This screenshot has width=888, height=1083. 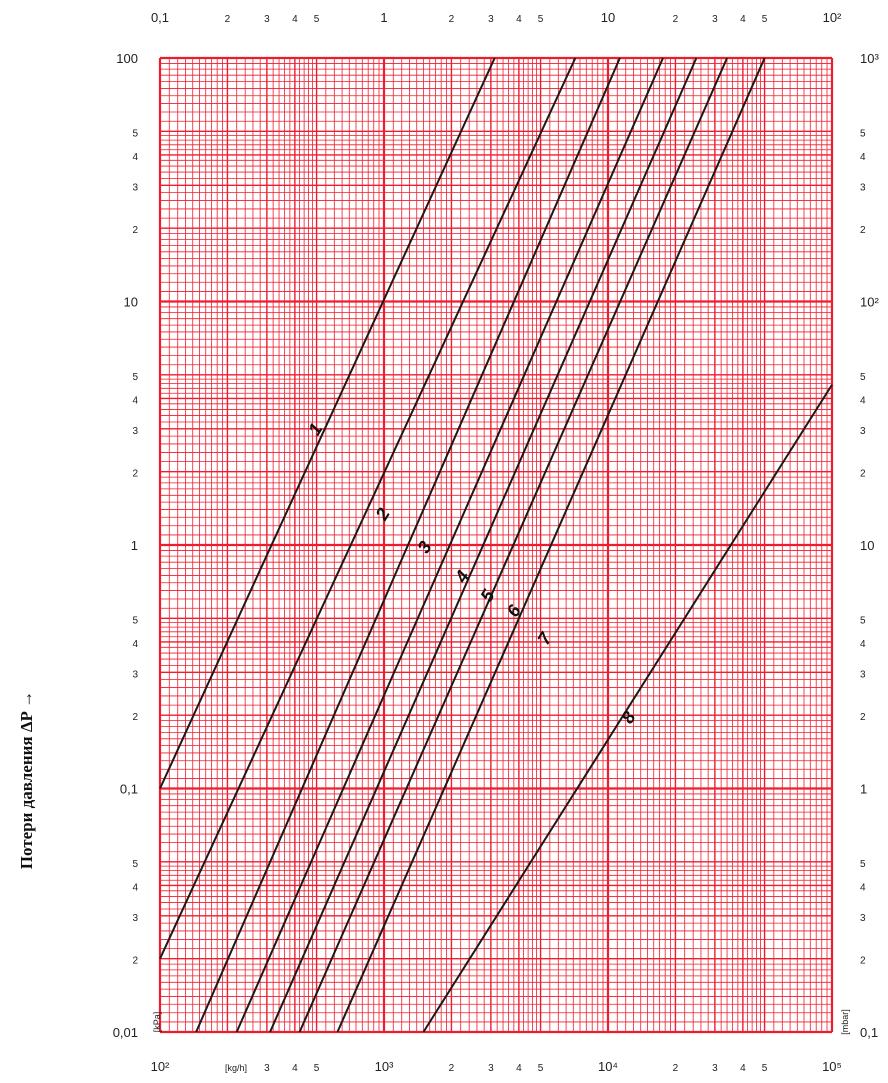 I want to click on bottom-tick-label: 10⁴, so click(x=608, y=1066).